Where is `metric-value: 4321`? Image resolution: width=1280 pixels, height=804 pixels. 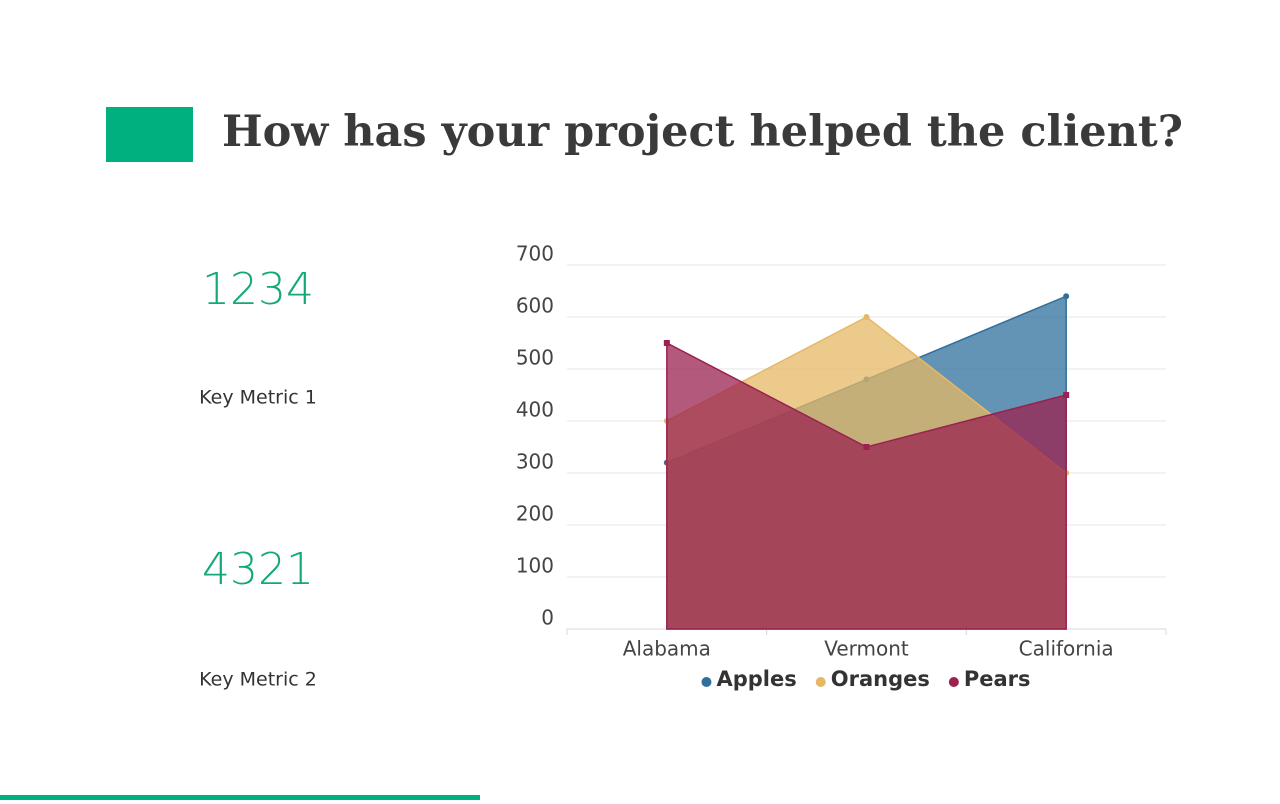 metric-value: 4321 is located at coordinates (258, 569).